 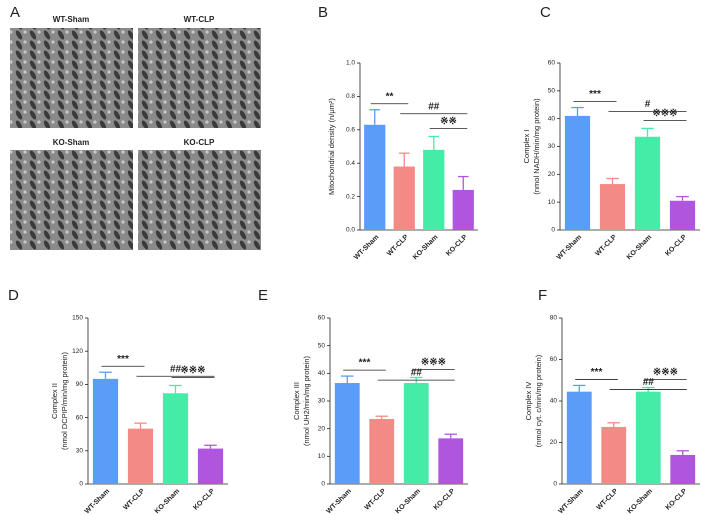 What do you see at coordinates (350, 163) in the screenshot?
I see `y-tick-label: 0.4` at bounding box center [350, 163].